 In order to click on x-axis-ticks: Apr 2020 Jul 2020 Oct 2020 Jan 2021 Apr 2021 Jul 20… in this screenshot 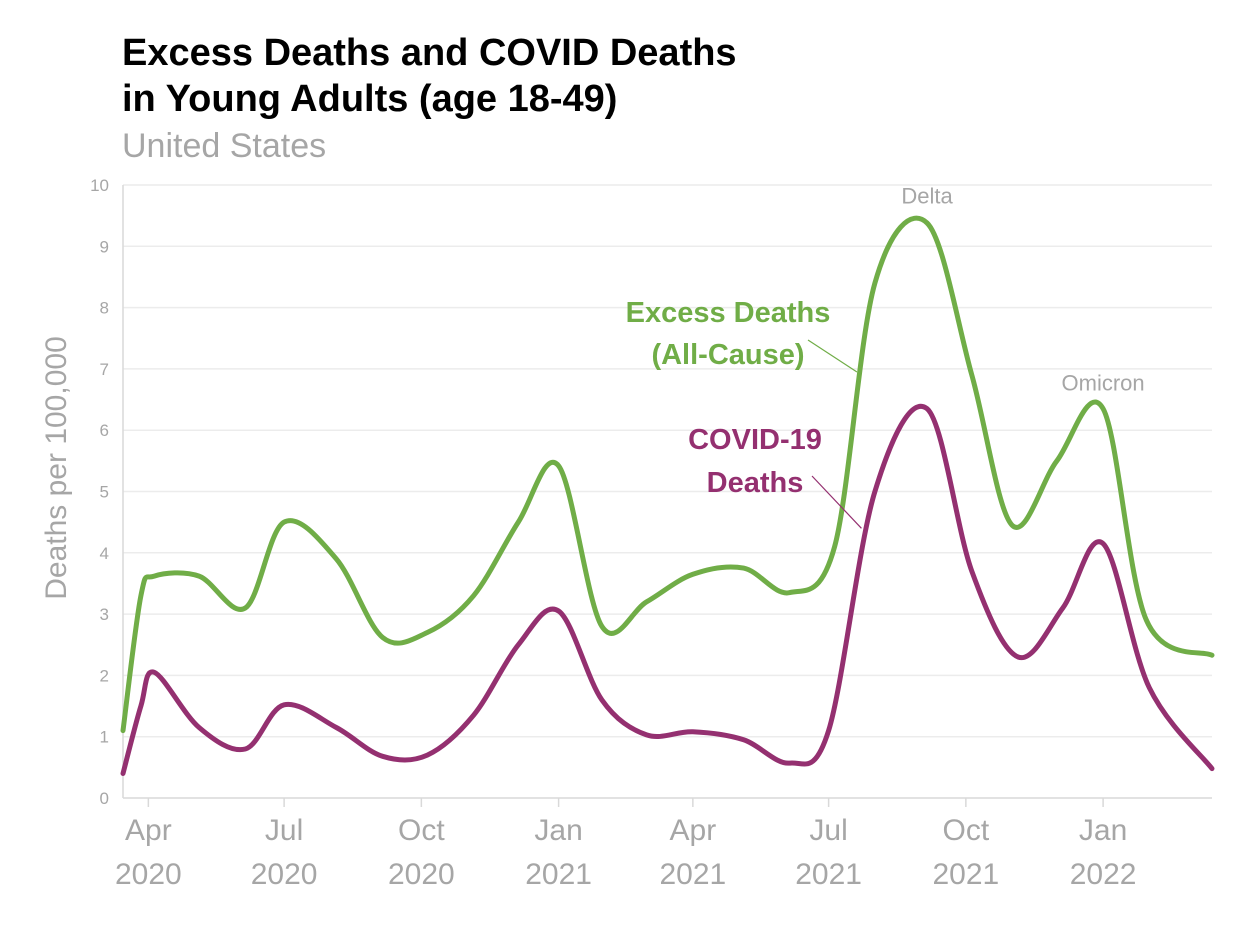, I will do `click(625, 844)`.